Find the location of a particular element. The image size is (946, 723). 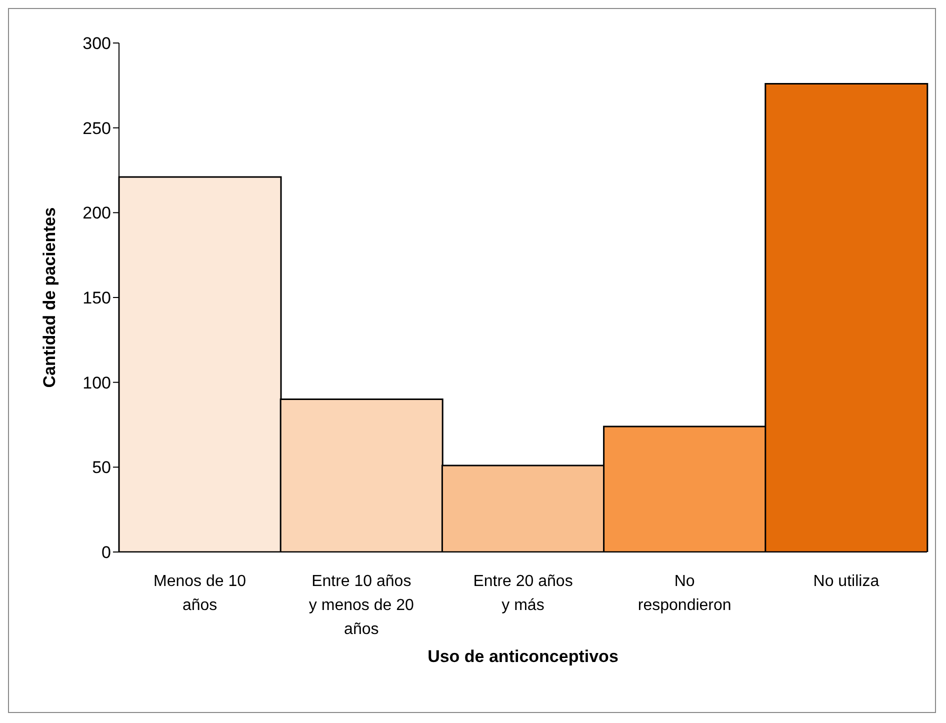

y-tick-label: 250 is located at coordinates (96, 128).